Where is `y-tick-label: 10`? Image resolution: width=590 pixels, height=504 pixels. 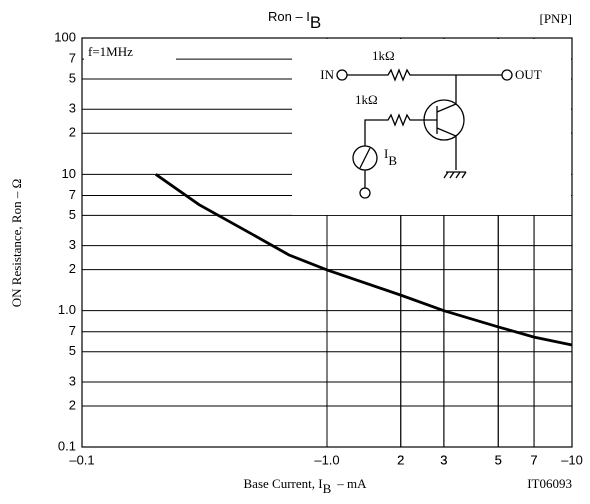
y-tick-label: 10 is located at coordinates (69, 173).